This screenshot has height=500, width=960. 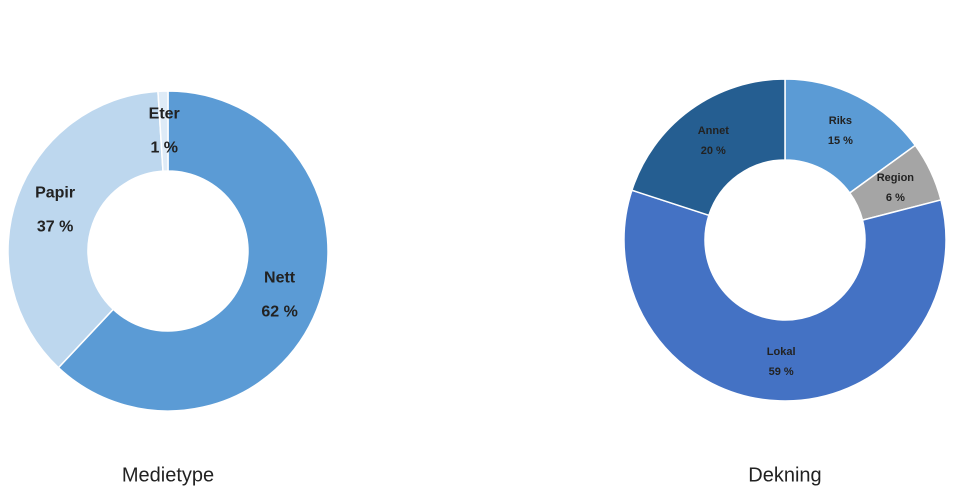 I want to click on slice-label: Riks, so click(x=840, y=121).